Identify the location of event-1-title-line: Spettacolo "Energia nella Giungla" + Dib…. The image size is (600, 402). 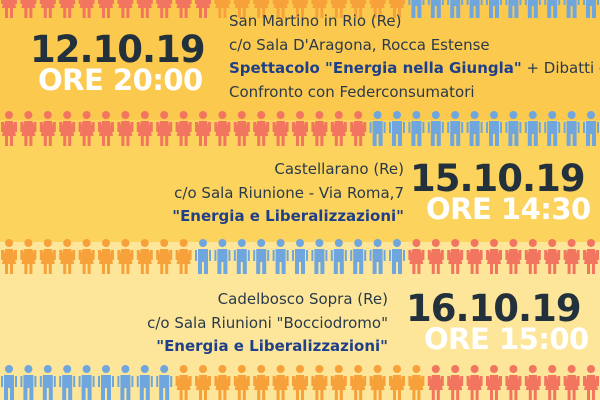
(414, 69).